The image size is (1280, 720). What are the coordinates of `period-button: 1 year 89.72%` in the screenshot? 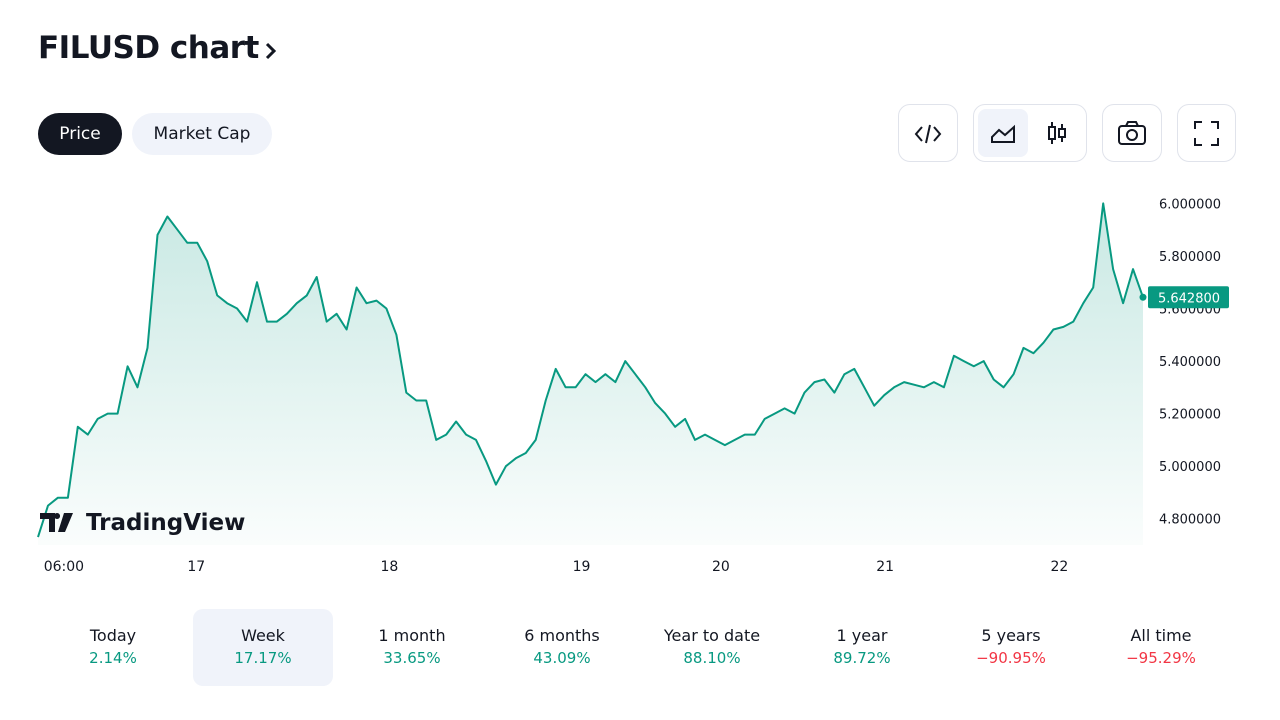 It's located at (862, 647).